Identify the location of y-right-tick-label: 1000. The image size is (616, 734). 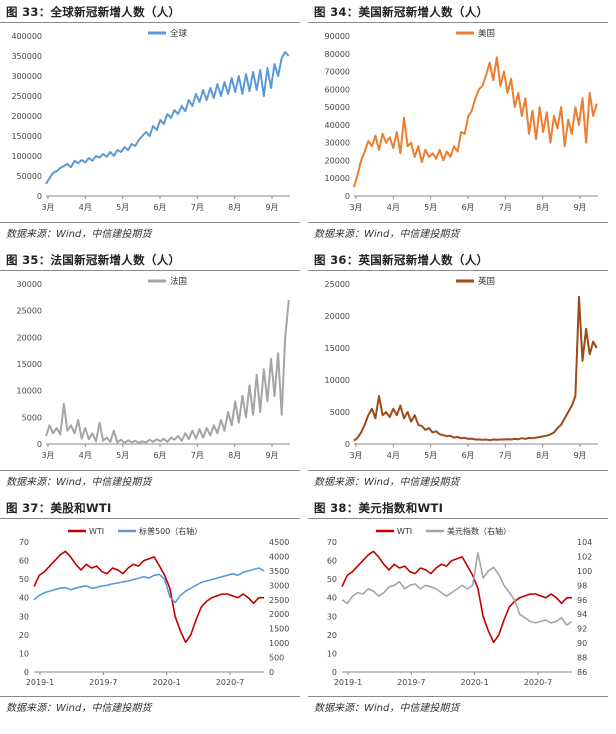
(279, 643).